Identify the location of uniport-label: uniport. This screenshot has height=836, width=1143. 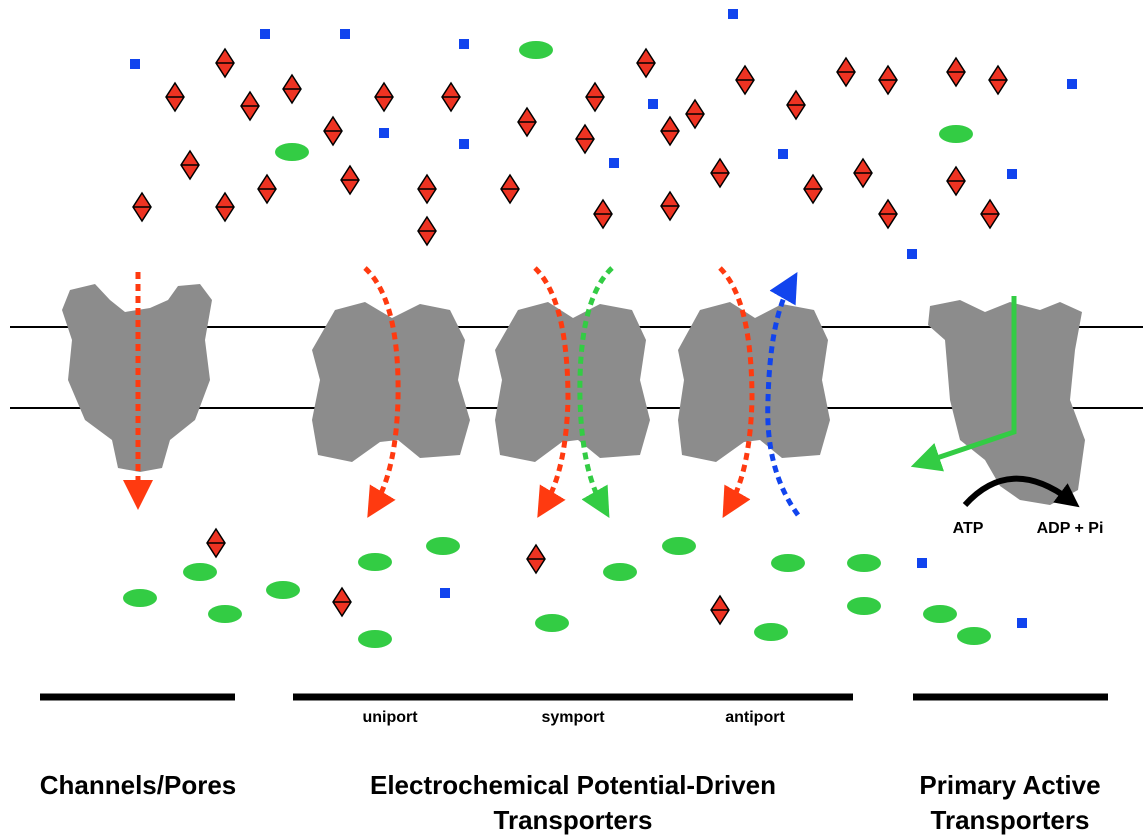
(390, 717).